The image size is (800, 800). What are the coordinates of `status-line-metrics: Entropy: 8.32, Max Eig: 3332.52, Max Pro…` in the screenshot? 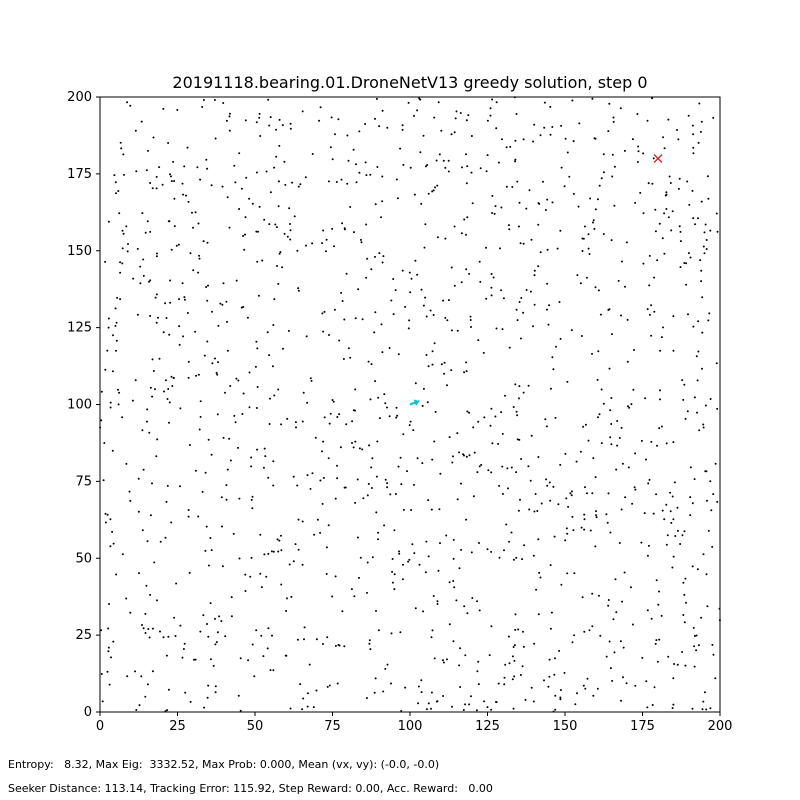 It's located at (224, 764).